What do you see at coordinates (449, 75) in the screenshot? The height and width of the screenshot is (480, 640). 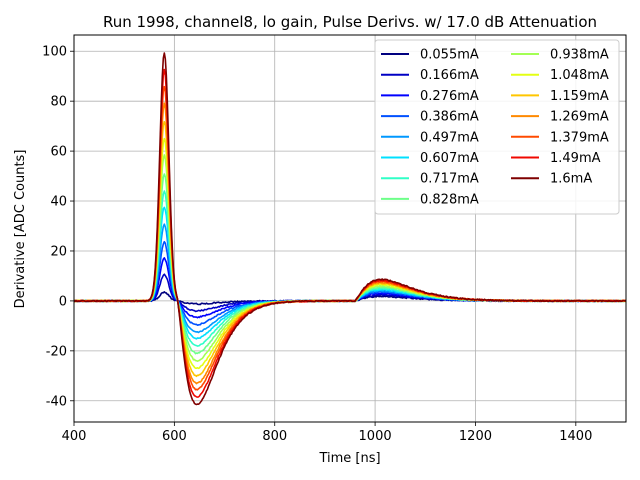 I see `legend-label: 0.166mA` at bounding box center [449, 75].